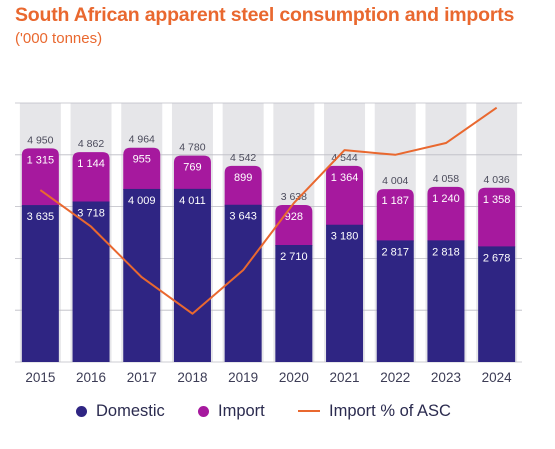 This screenshot has width=555, height=449. What do you see at coordinates (40, 377) in the screenshot?
I see `x-axis-tick-label: 2015` at bounding box center [40, 377].